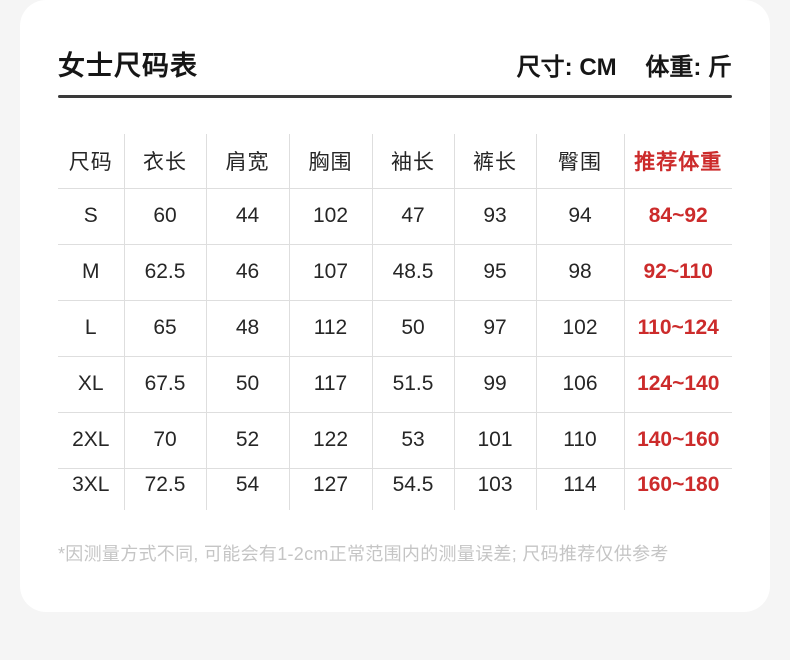 Image resolution: width=790 pixels, height=660 pixels. I want to click on value-cell: 70, so click(164, 440).